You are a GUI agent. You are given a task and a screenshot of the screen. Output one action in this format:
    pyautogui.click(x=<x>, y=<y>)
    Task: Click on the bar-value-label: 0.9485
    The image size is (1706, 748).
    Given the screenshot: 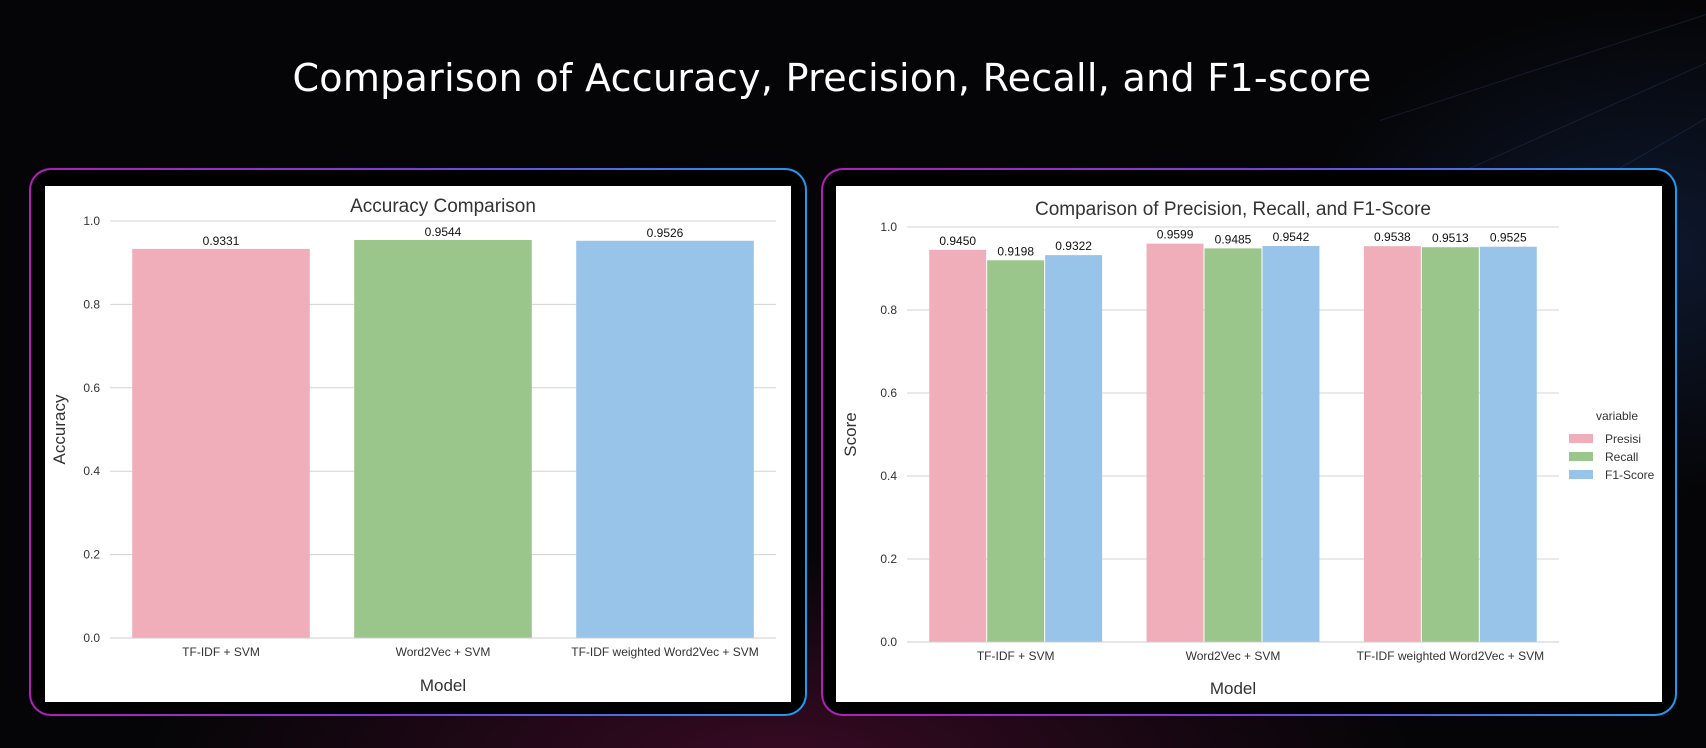 What is the action you would take?
    pyautogui.click(x=1233, y=239)
    